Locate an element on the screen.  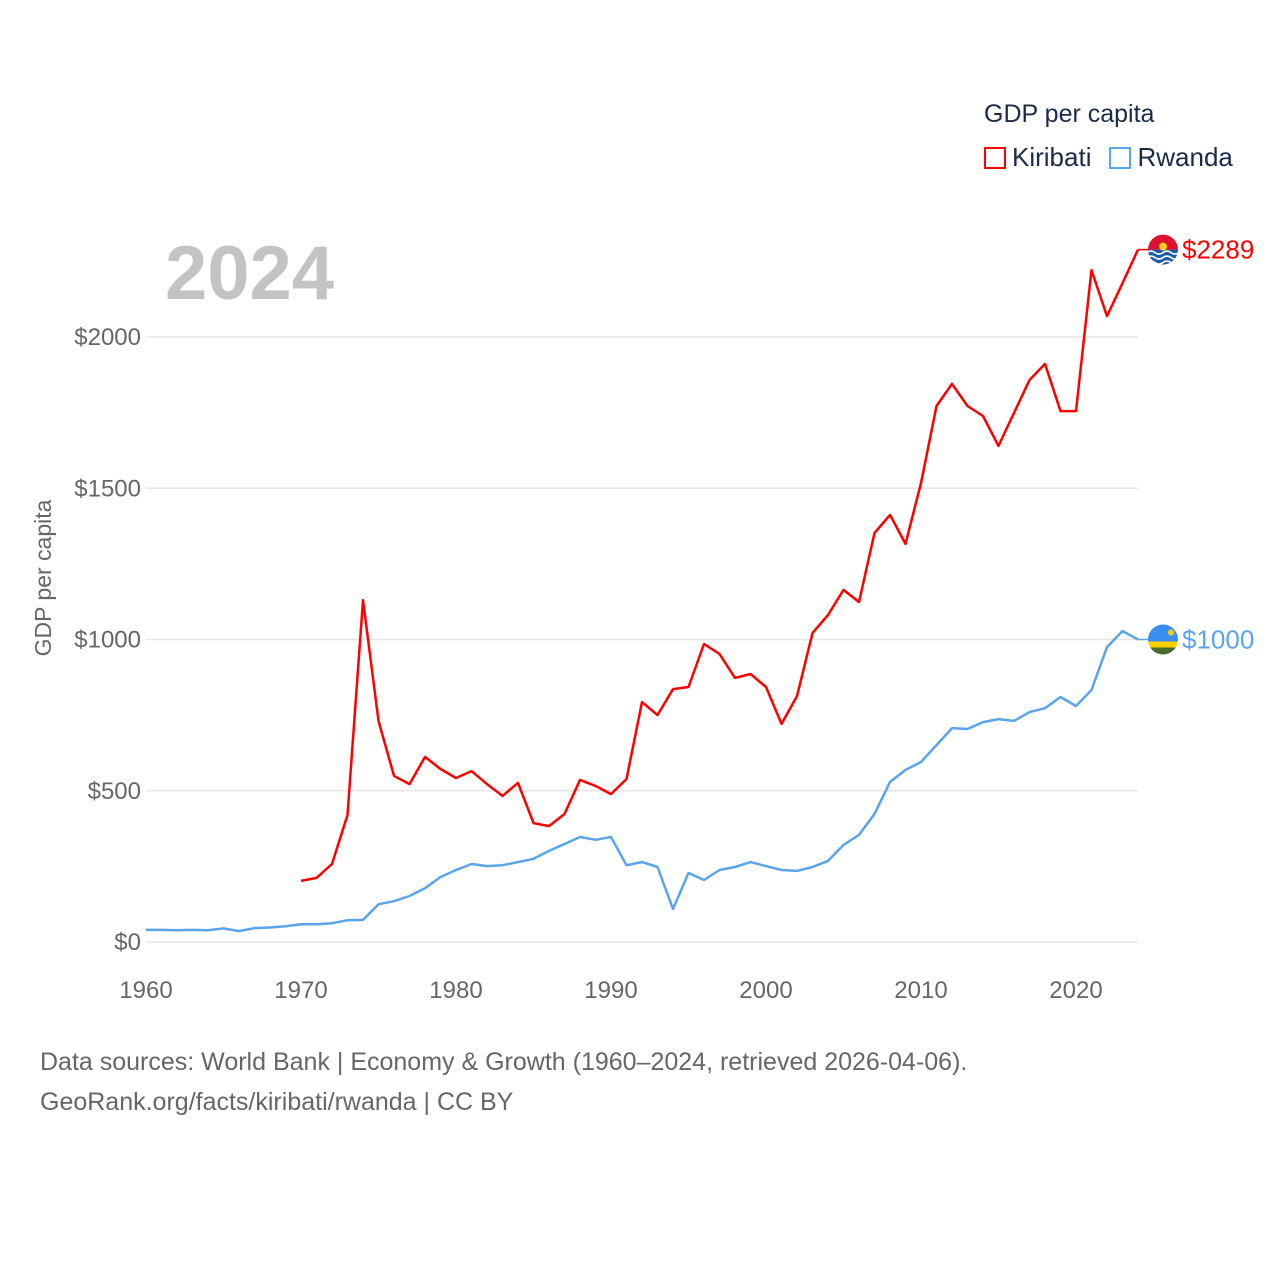
y-tick-label: $0 is located at coordinates (127, 942).